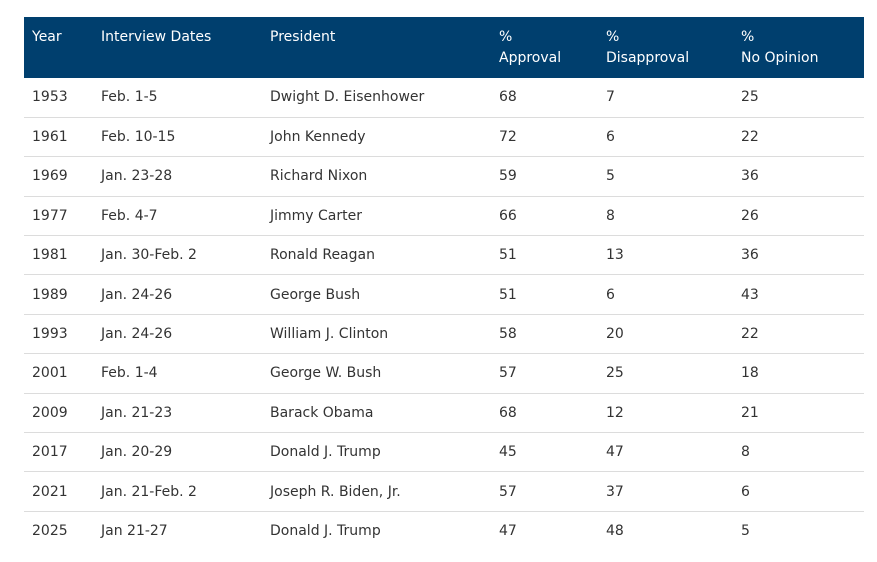 The image size is (877, 562). I want to click on cell-disapproval: 25, so click(615, 373).